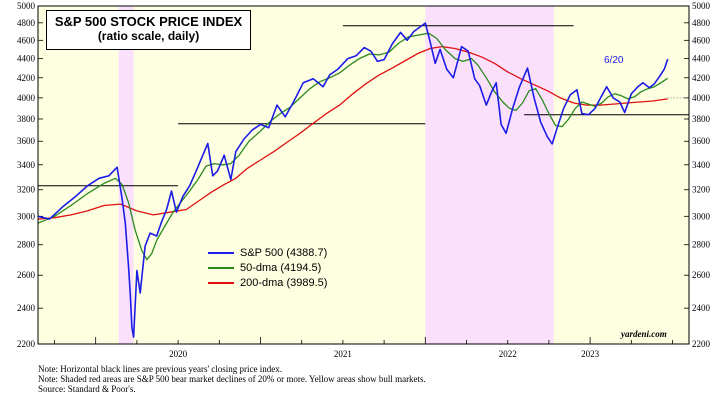 The width and height of the screenshot is (728, 406). I want to click on y-tick-label-right-10: 4200, so click(701, 78).